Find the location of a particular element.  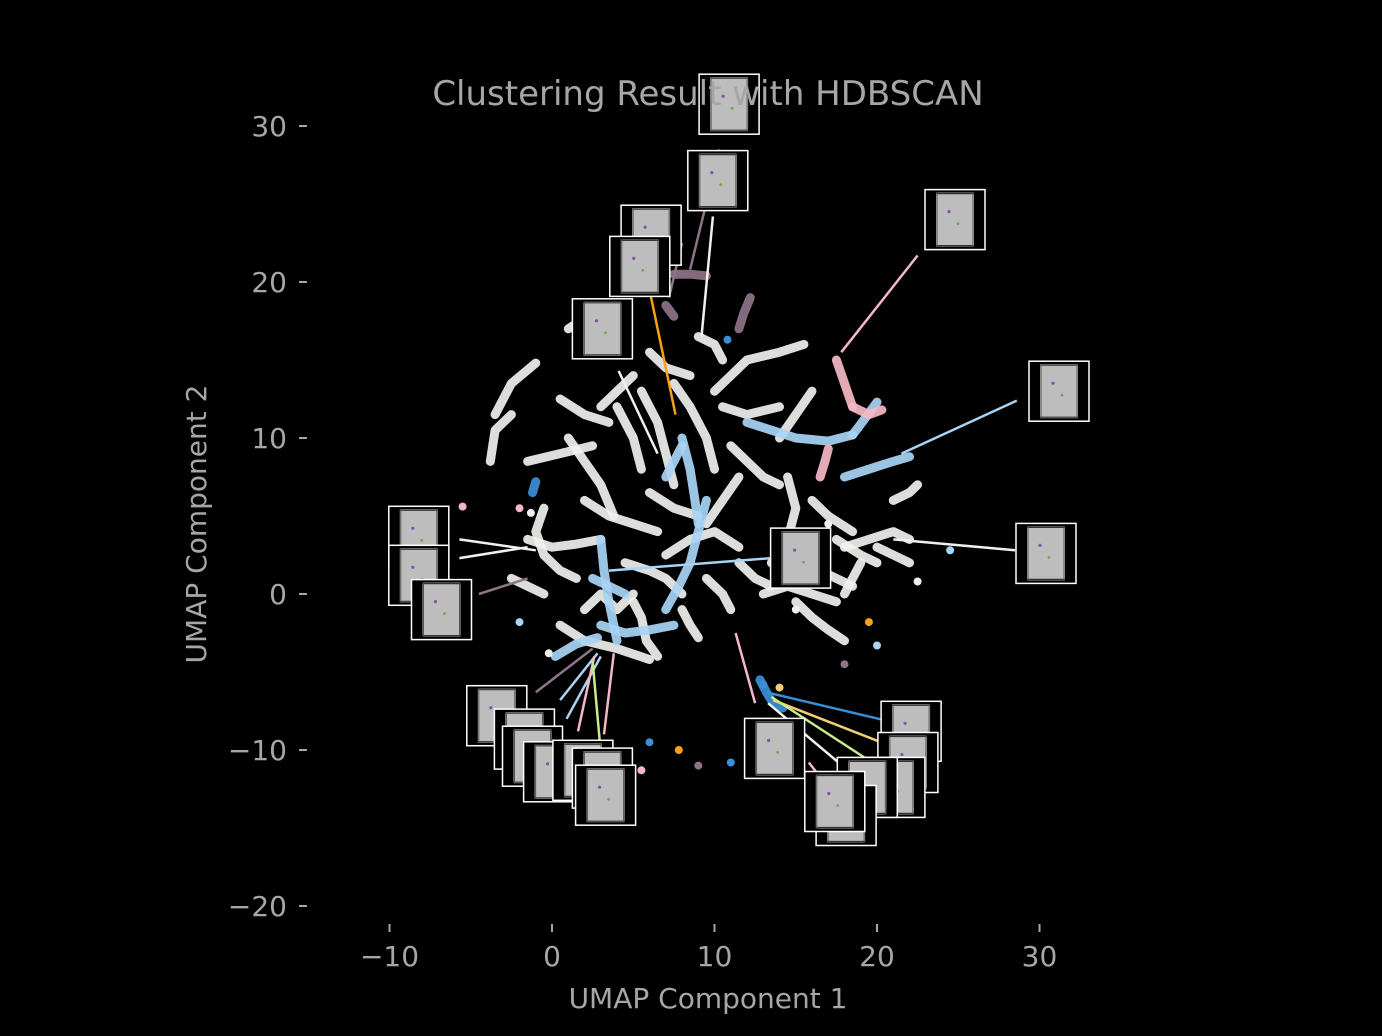

x-tick-label: 30 is located at coordinates (1040, 956).